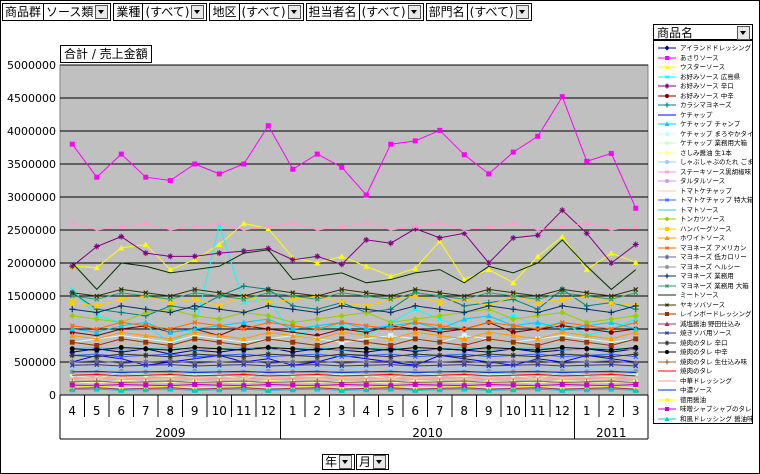 The width and height of the screenshot is (760, 474). I want to click on x-tick-label: 1, so click(293, 411).